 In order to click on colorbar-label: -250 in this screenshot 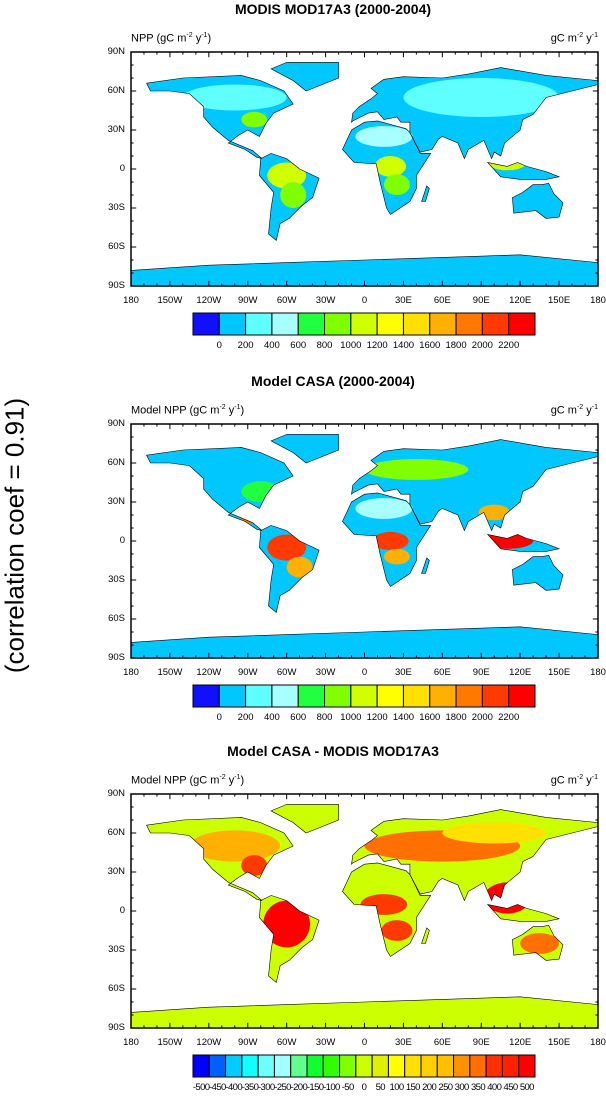, I will do `click(282, 1087)`.